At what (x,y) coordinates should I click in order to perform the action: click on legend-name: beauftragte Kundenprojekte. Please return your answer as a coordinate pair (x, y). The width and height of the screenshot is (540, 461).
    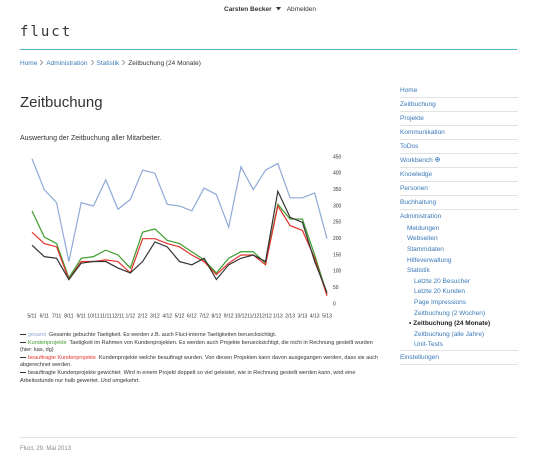
    Looking at the image, I should click on (62, 357).